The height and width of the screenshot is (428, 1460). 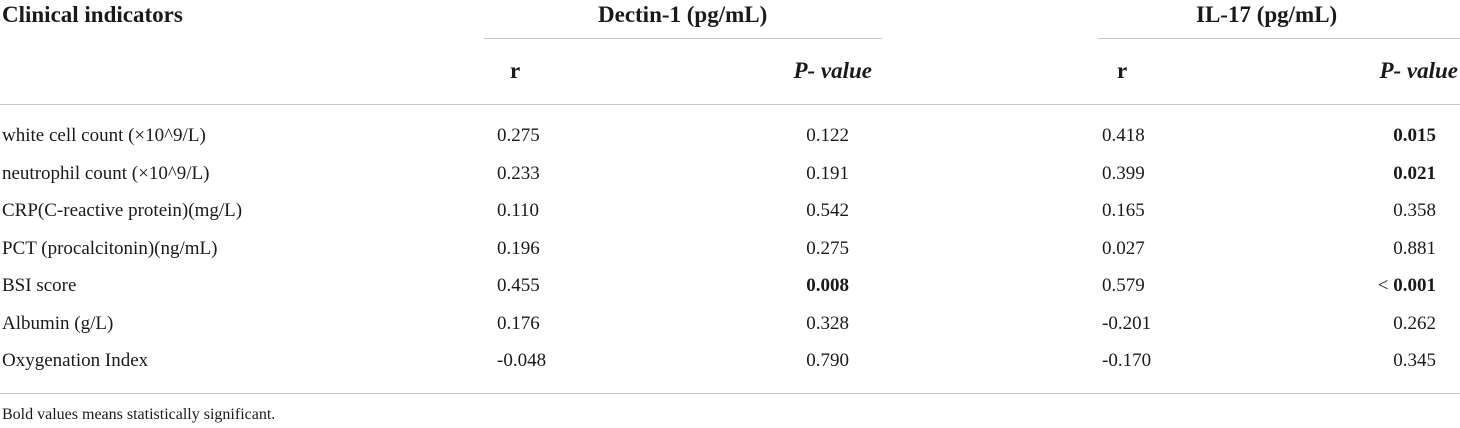 What do you see at coordinates (1123, 248) in the screenshot?
I see `il-17-r-cell: 0.027` at bounding box center [1123, 248].